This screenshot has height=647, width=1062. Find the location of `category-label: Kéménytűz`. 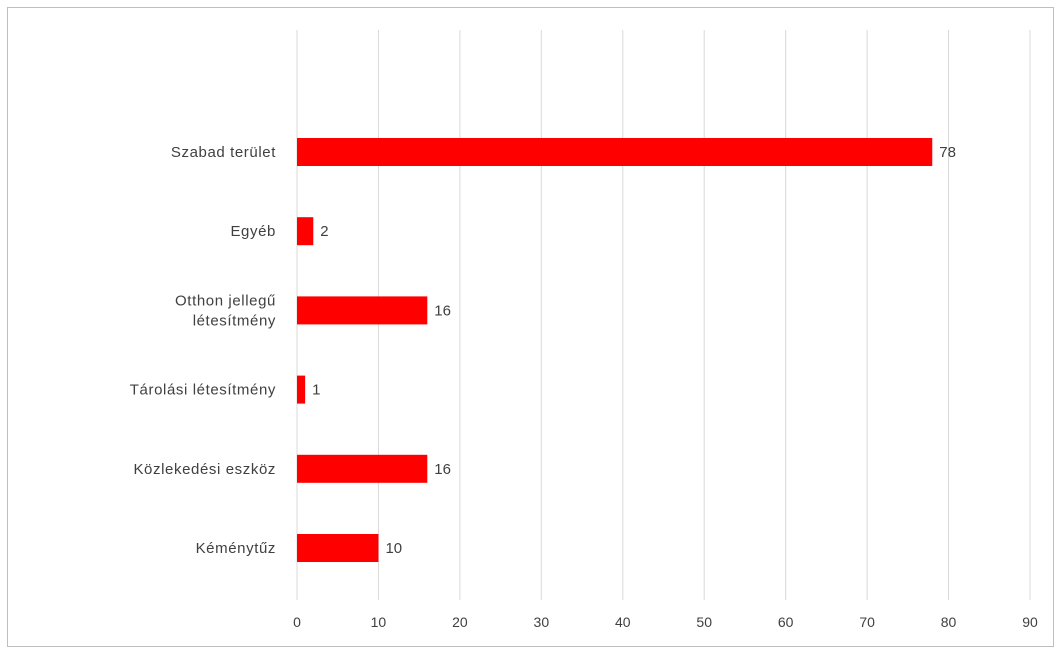

category-label: Kéménytűz is located at coordinates (236, 548).